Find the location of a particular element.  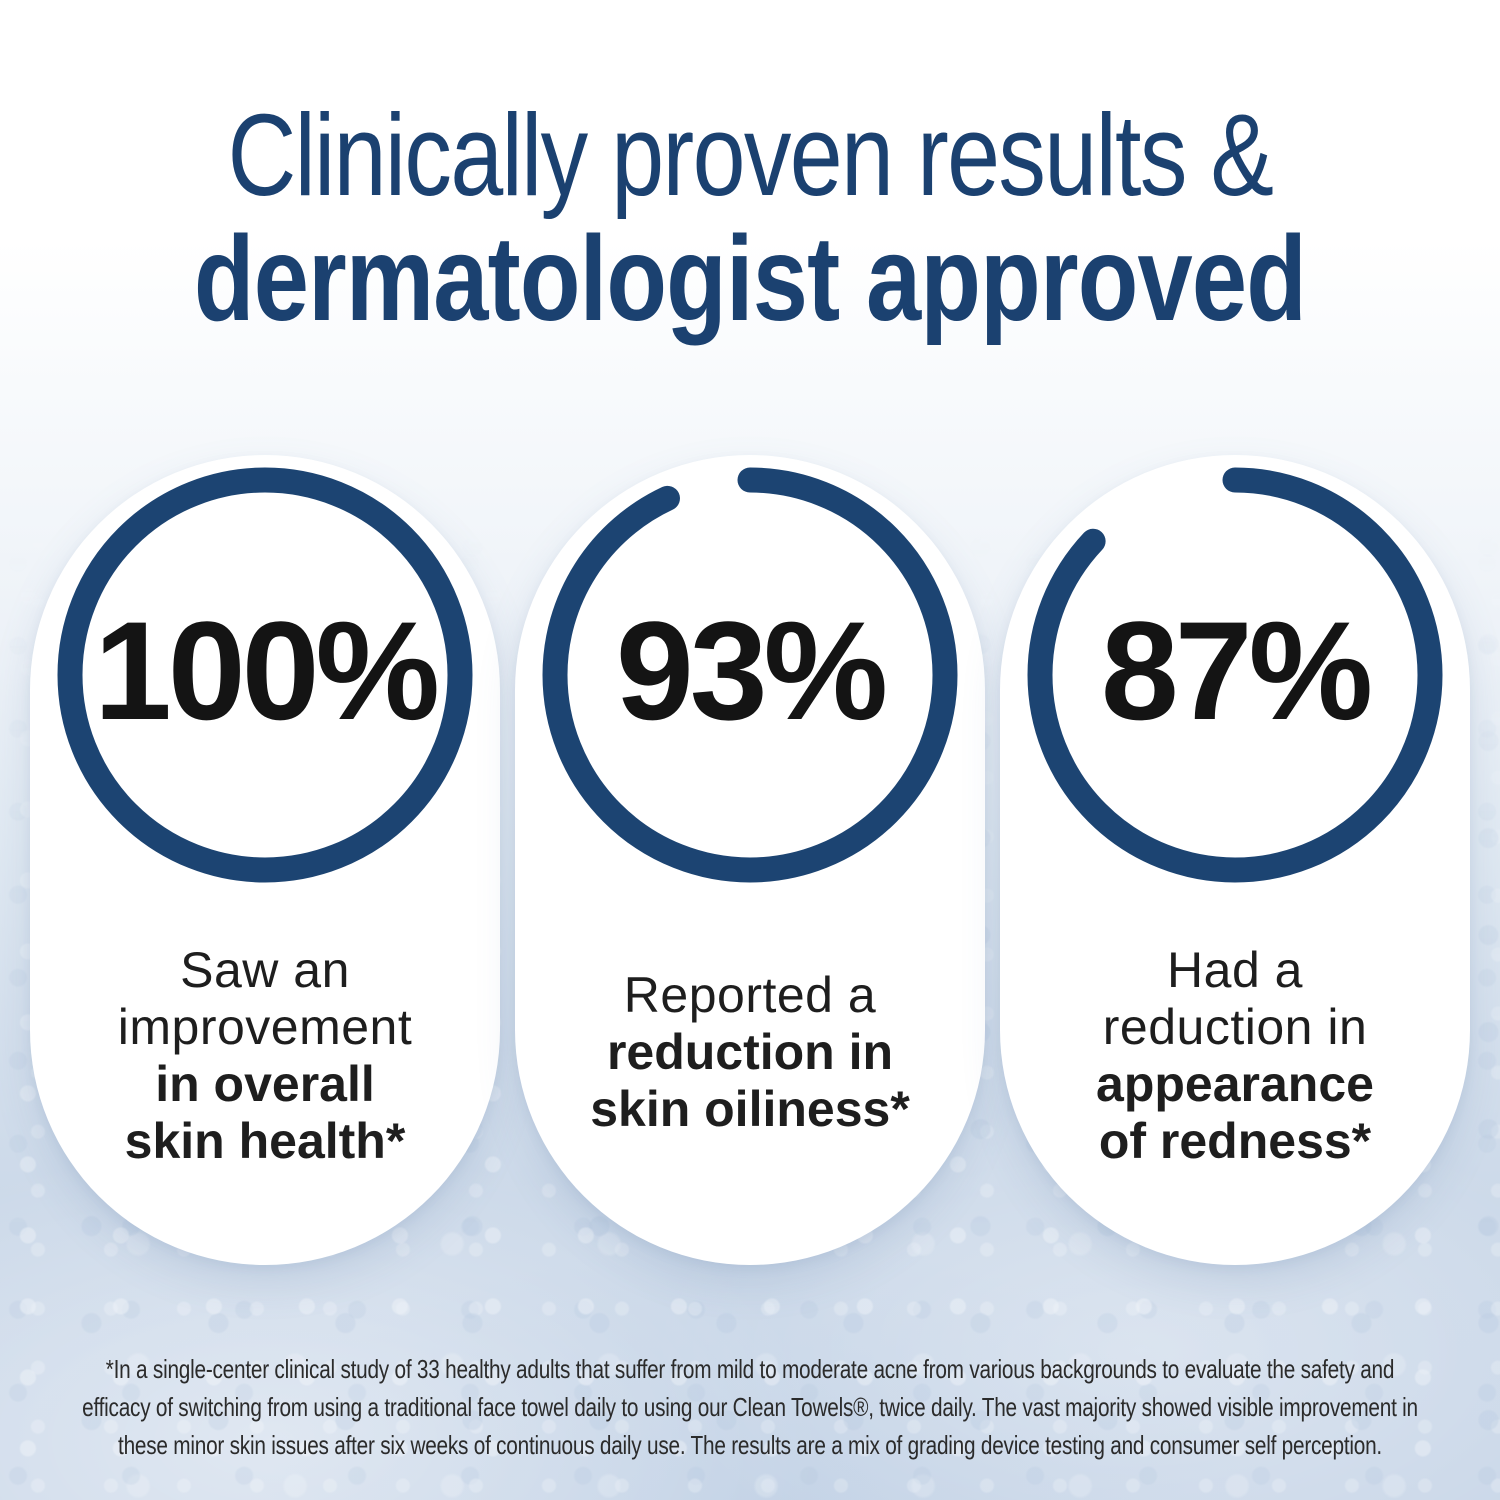

stat-description-line: skin oiliness* is located at coordinates (750, 1109).